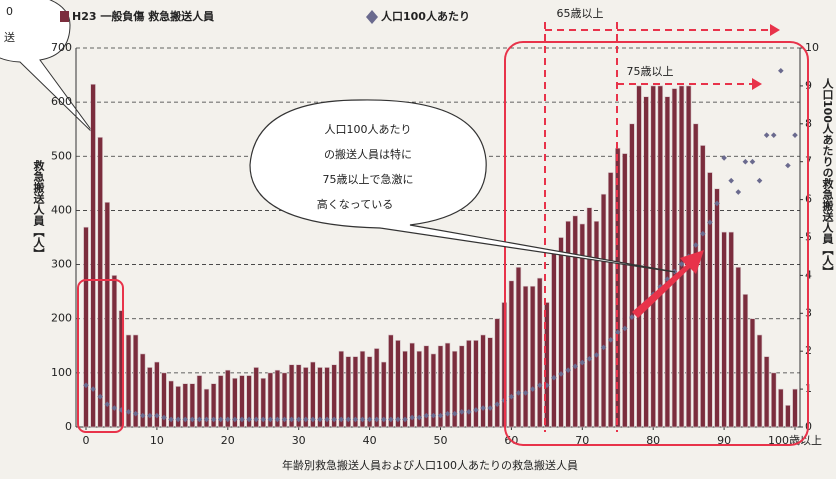 The image size is (836, 479). I want to click on y-tick-label: 500, so click(61, 155).